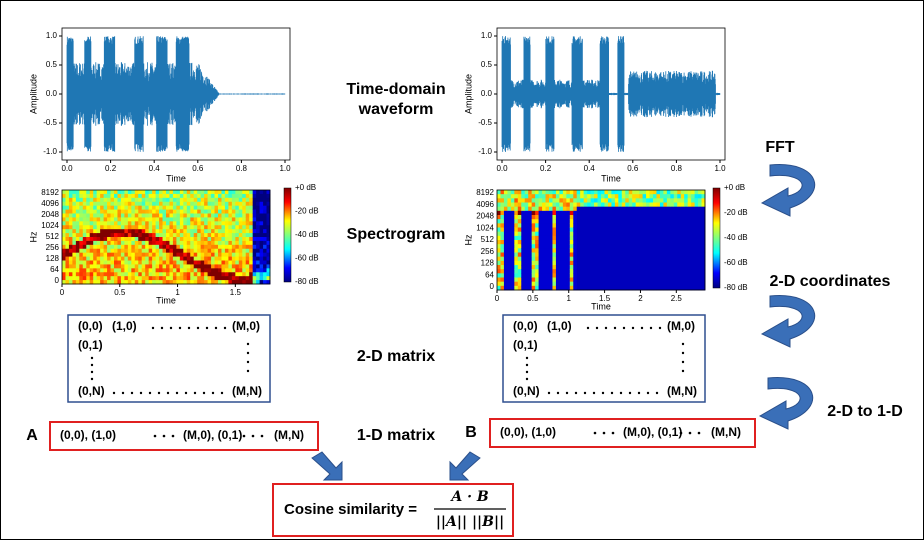 This screenshot has width=924, height=540. What do you see at coordinates (242, 168) in the screenshot?
I see `x-tick-label: 0.8` at bounding box center [242, 168].